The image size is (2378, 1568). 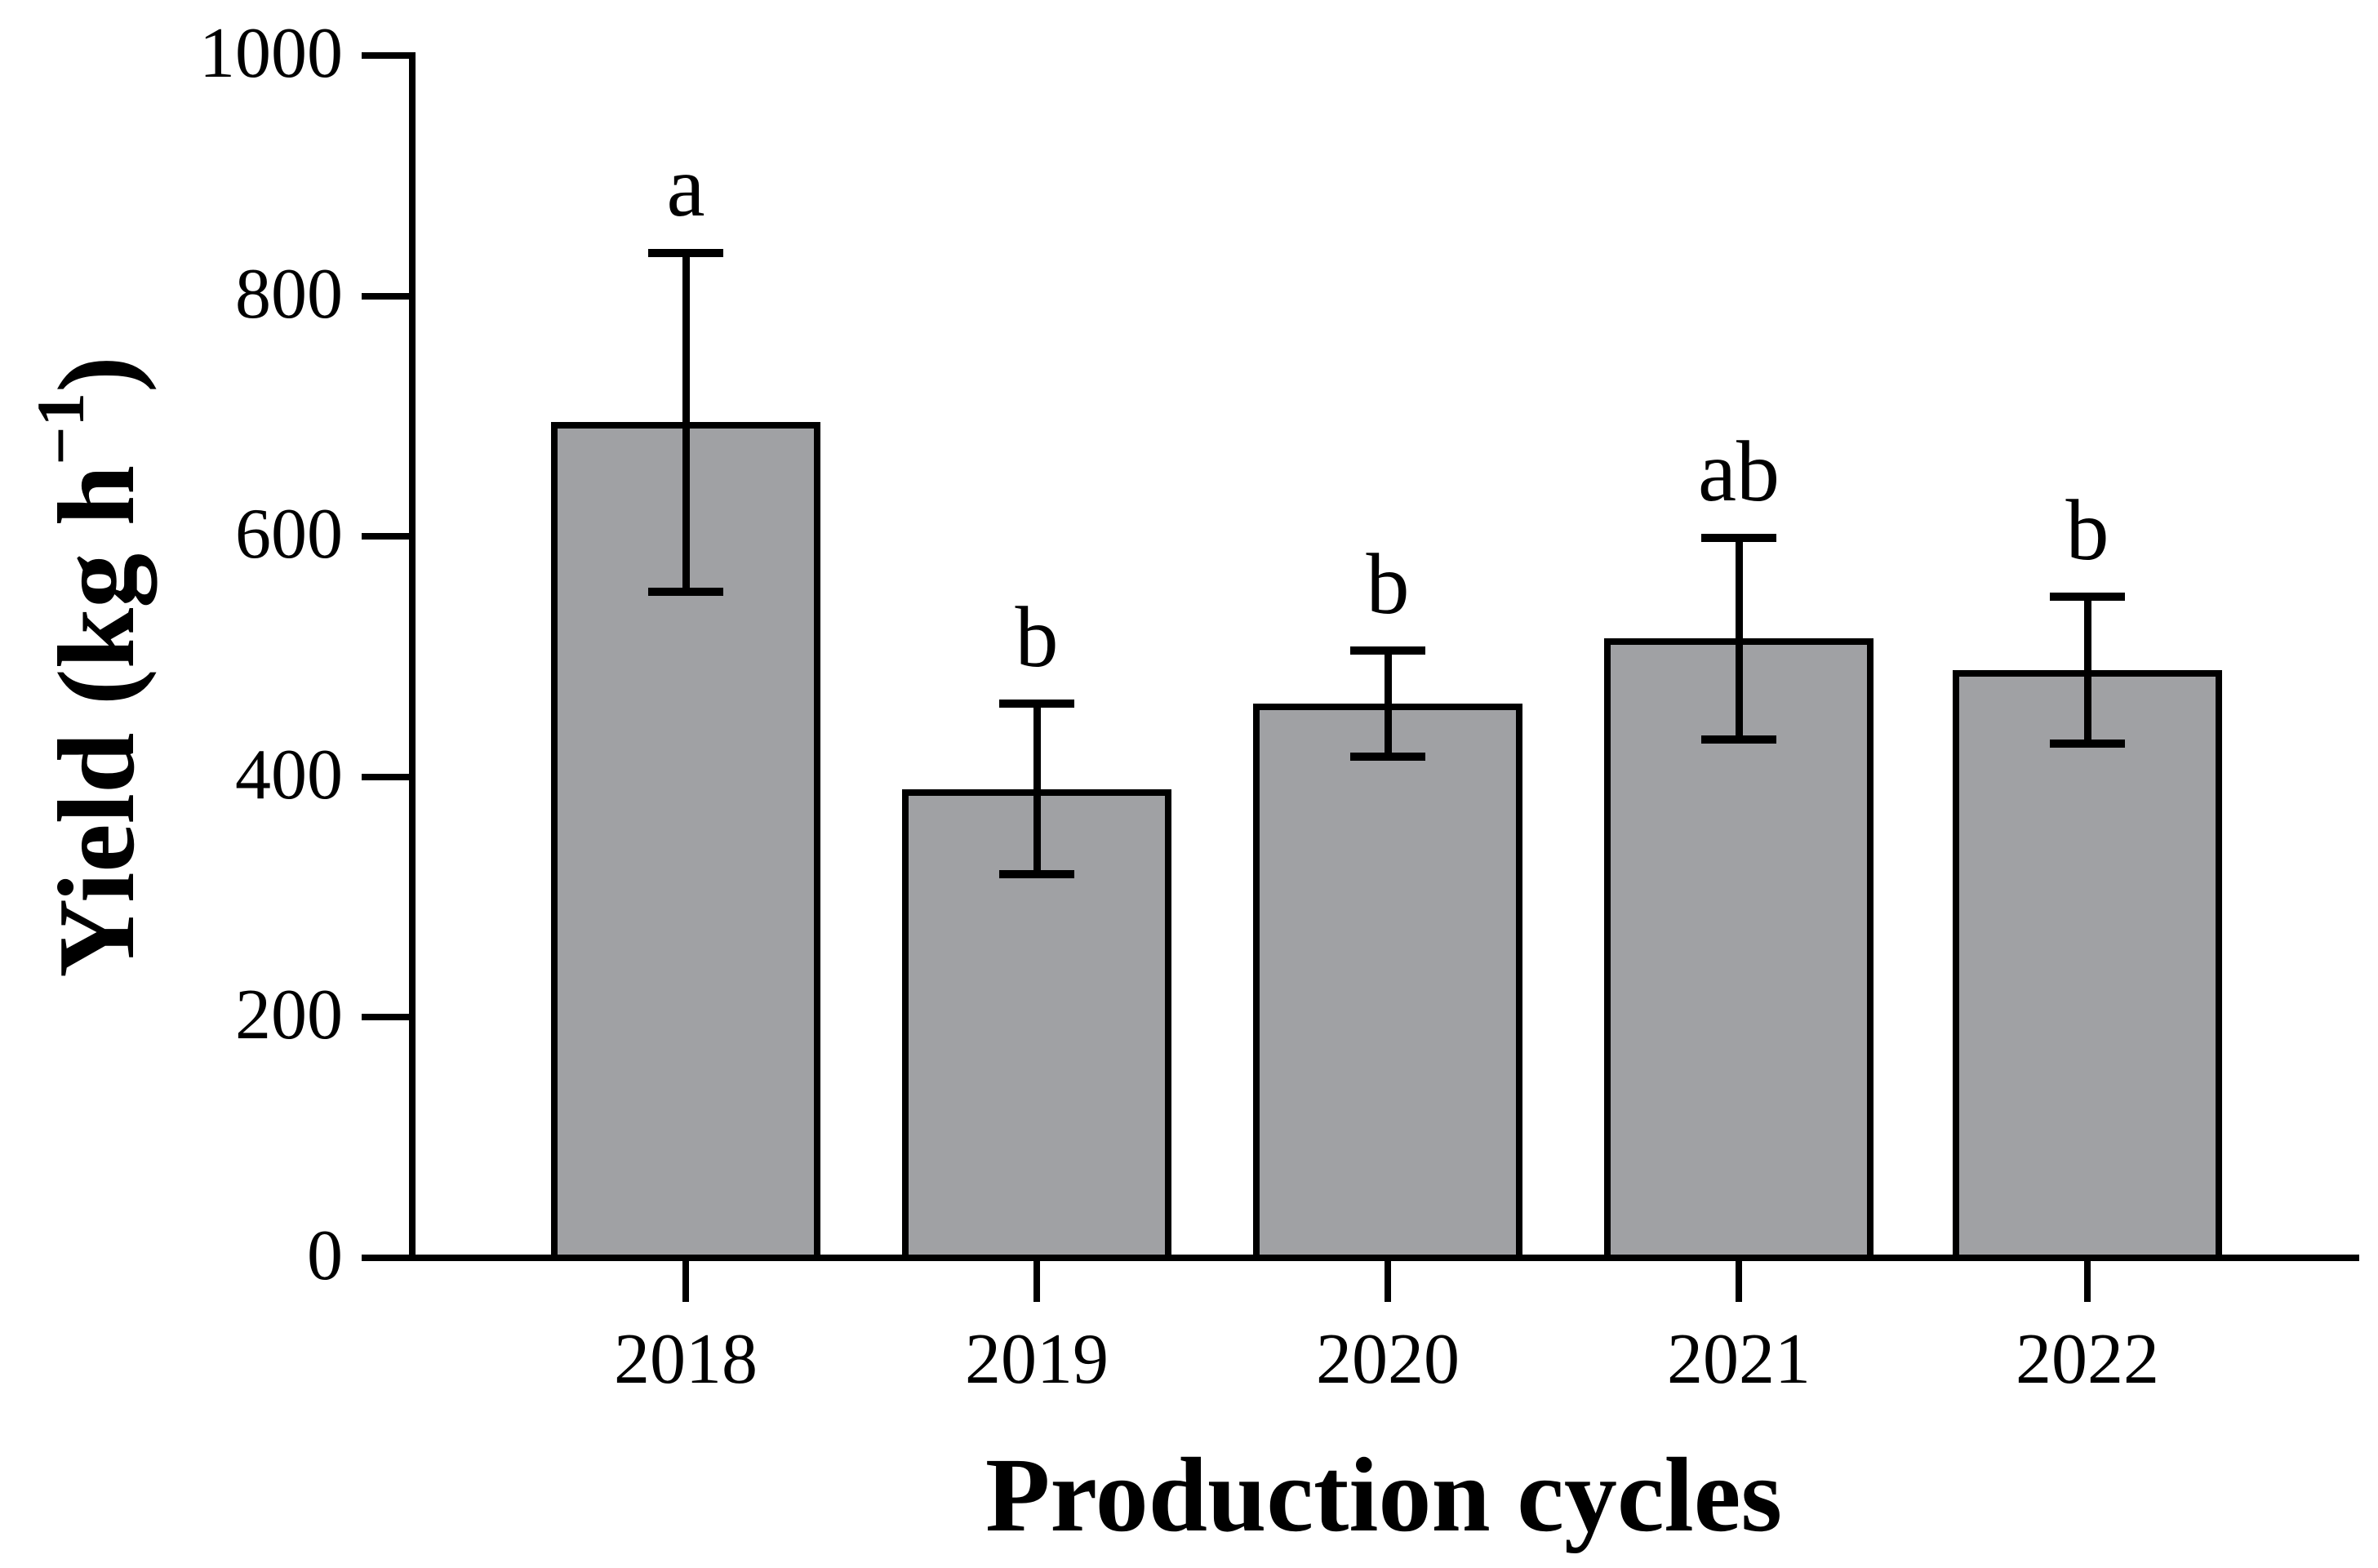 I want to click on bar-2019, so click(x=1036, y=1024).